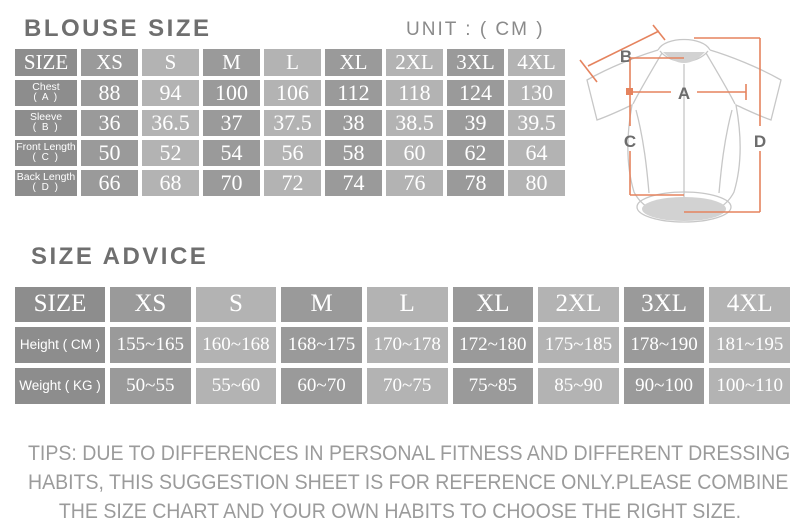 This screenshot has height=524, width=800. I want to click on value-cell: 55~60, so click(236, 386).